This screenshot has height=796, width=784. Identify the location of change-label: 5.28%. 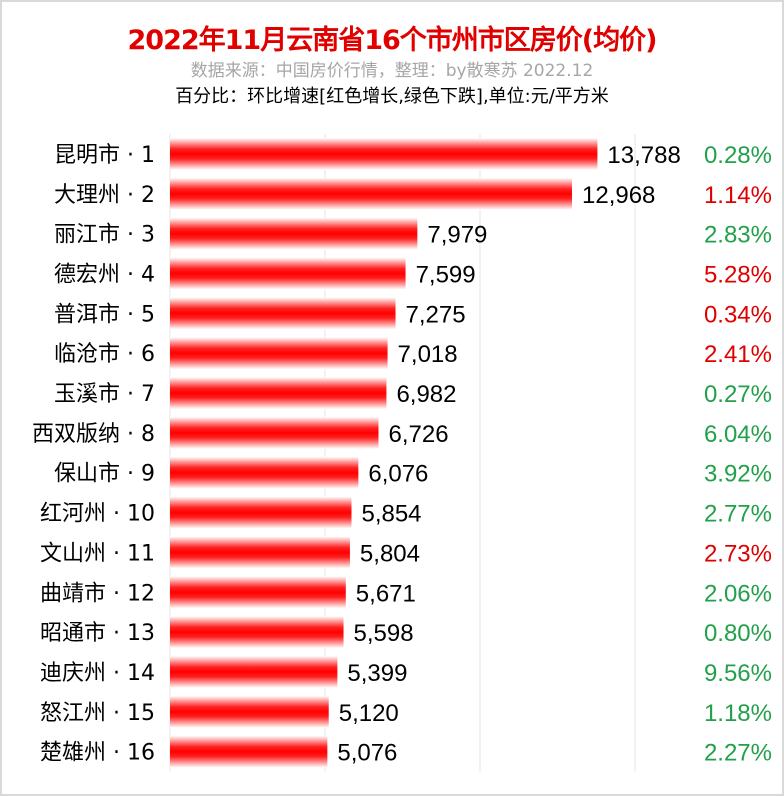
(738, 274).